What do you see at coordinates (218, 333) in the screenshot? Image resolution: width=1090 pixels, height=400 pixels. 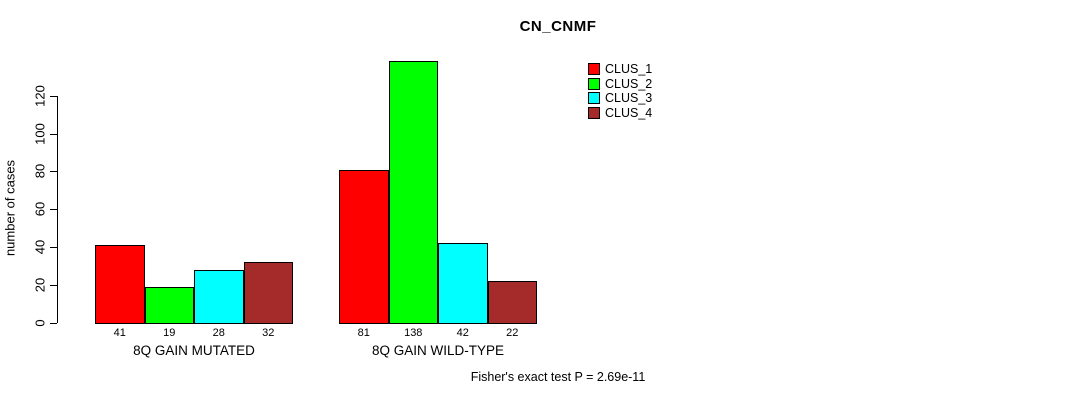 I see `bar-value-label: 28` at bounding box center [218, 333].